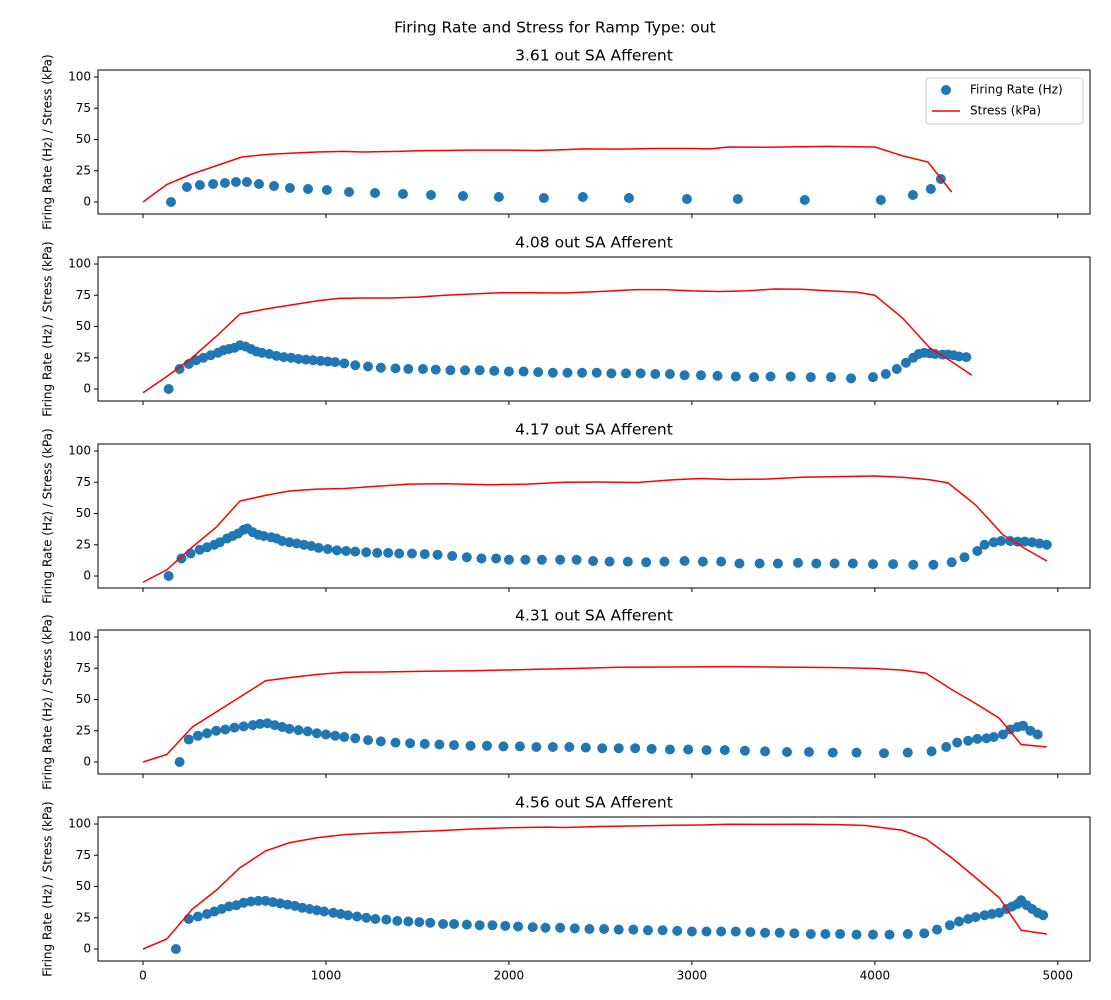  I want to click on y-tick-label: 25, so click(83, 170).